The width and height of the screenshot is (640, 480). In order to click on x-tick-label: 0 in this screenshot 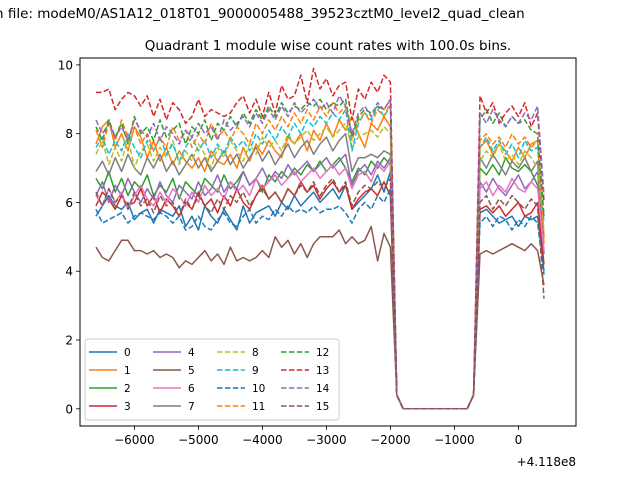, I will do `click(519, 440)`.